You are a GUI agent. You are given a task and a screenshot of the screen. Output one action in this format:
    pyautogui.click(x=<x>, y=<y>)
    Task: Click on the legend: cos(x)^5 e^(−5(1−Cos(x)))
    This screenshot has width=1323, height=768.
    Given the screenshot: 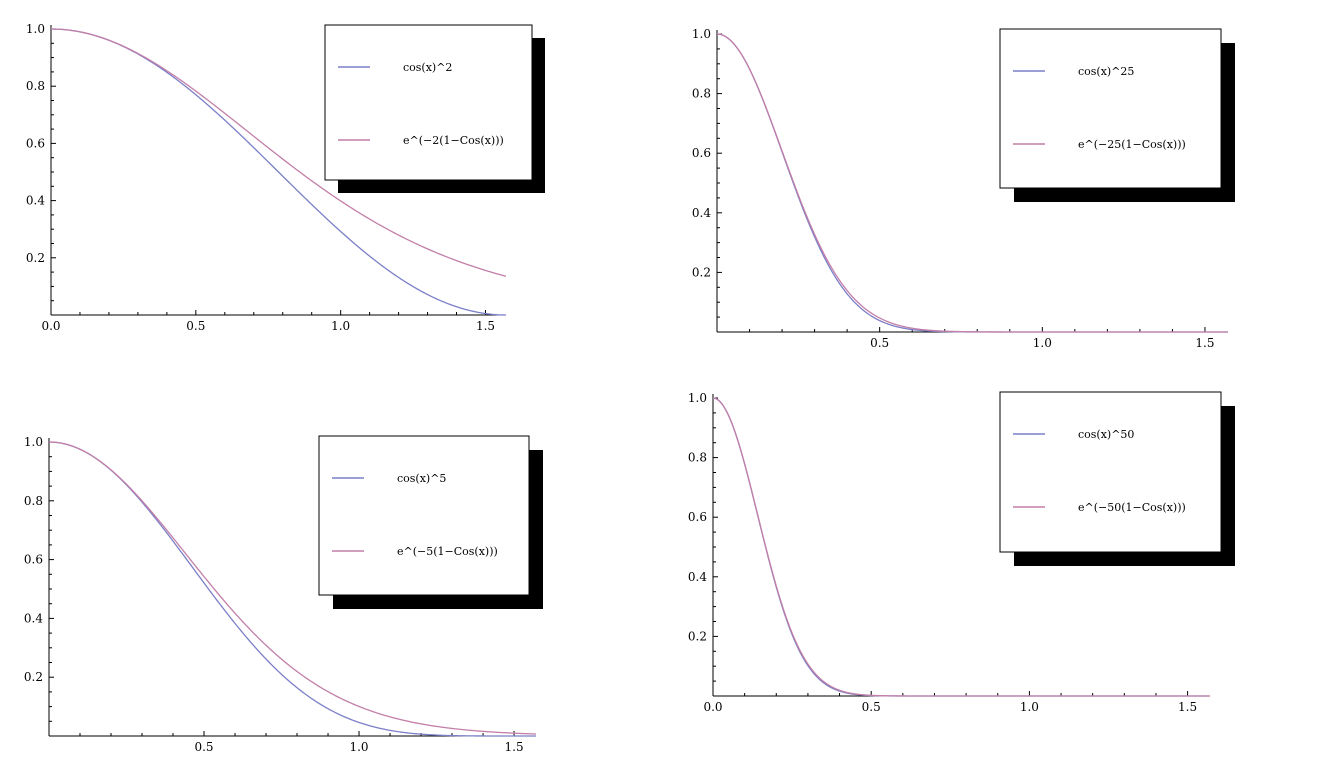 What is the action you would take?
    pyautogui.click(x=430, y=522)
    